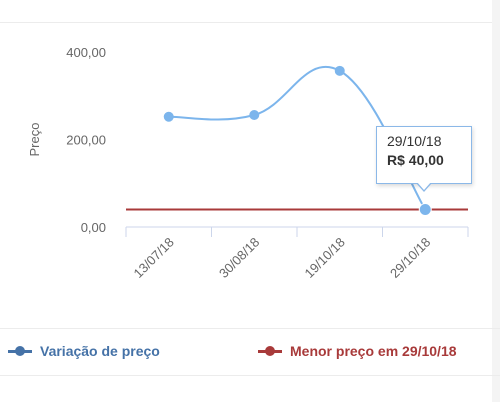 This screenshot has height=402, width=500. What do you see at coordinates (496, 201) in the screenshot?
I see `right-scroll-track` at bounding box center [496, 201].